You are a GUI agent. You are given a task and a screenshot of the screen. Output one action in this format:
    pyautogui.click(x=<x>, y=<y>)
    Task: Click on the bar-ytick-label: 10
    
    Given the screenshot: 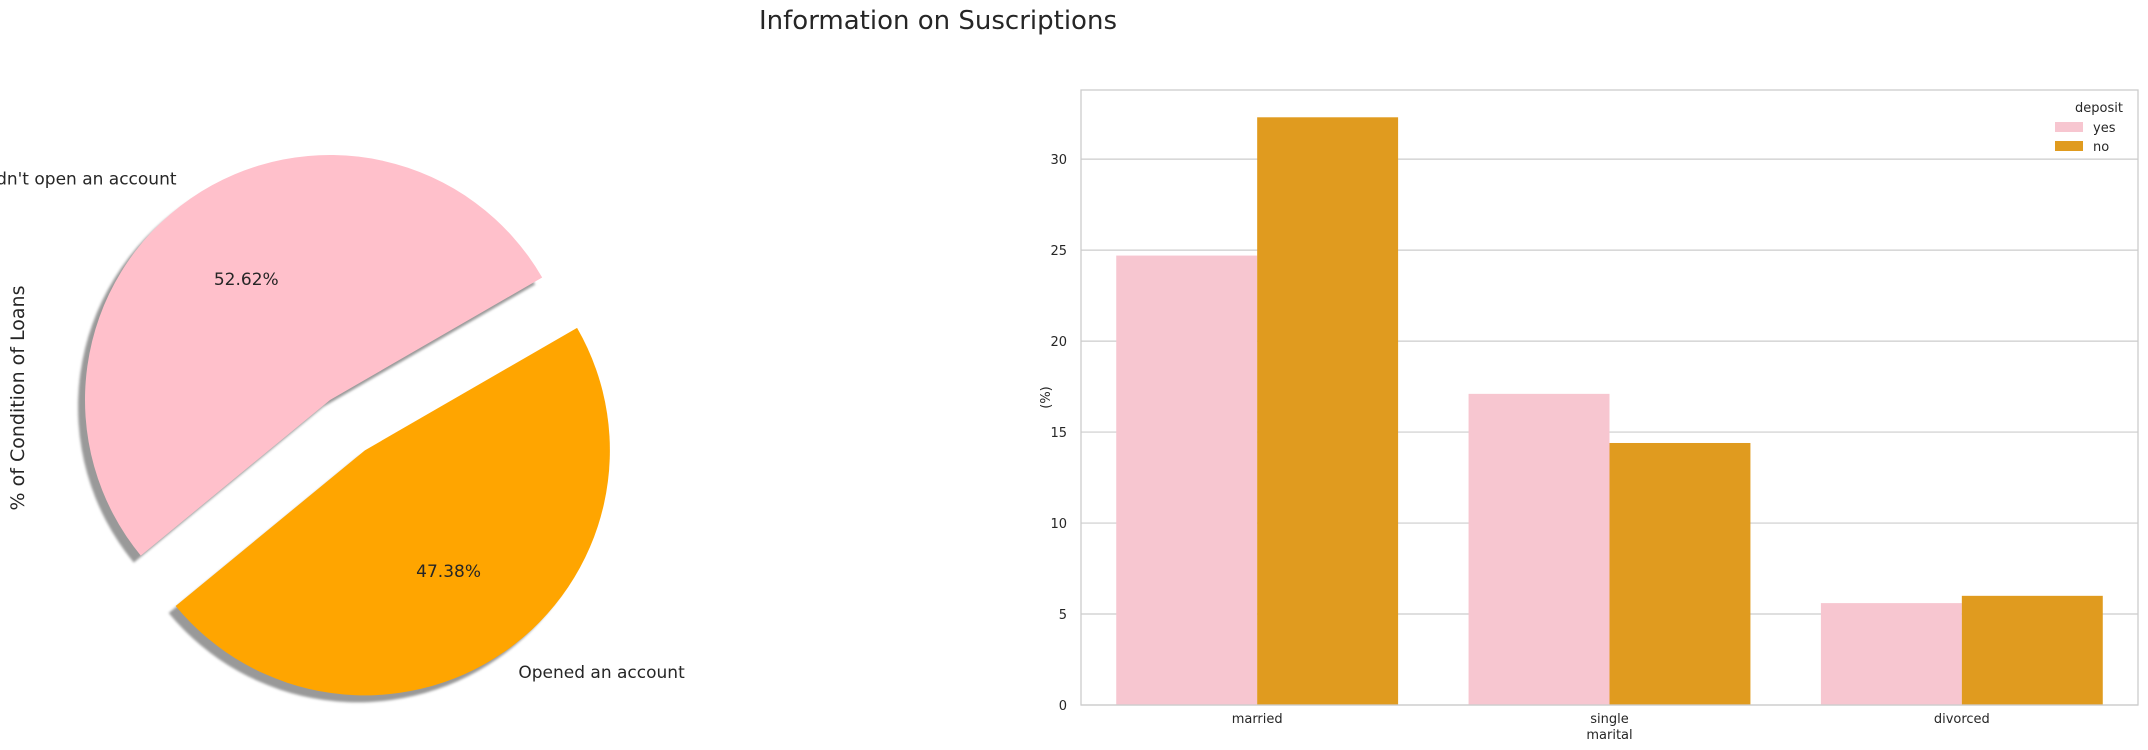 What is the action you would take?
    pyautogui.click(x=1058, y=524)
    